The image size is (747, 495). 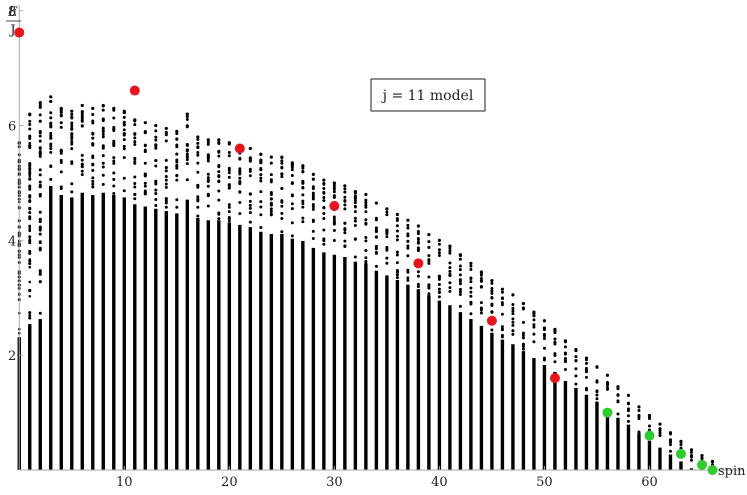 What do you see at coordinates (334, 482) in the screenshot?
I see `x-tick-label: 30` at bounding box center [334, 482].